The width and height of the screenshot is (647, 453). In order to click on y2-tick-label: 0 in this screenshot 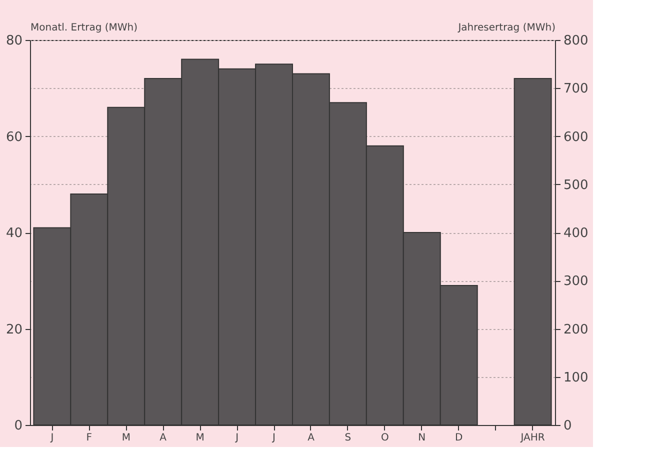, I will do `click(568, 426)`.